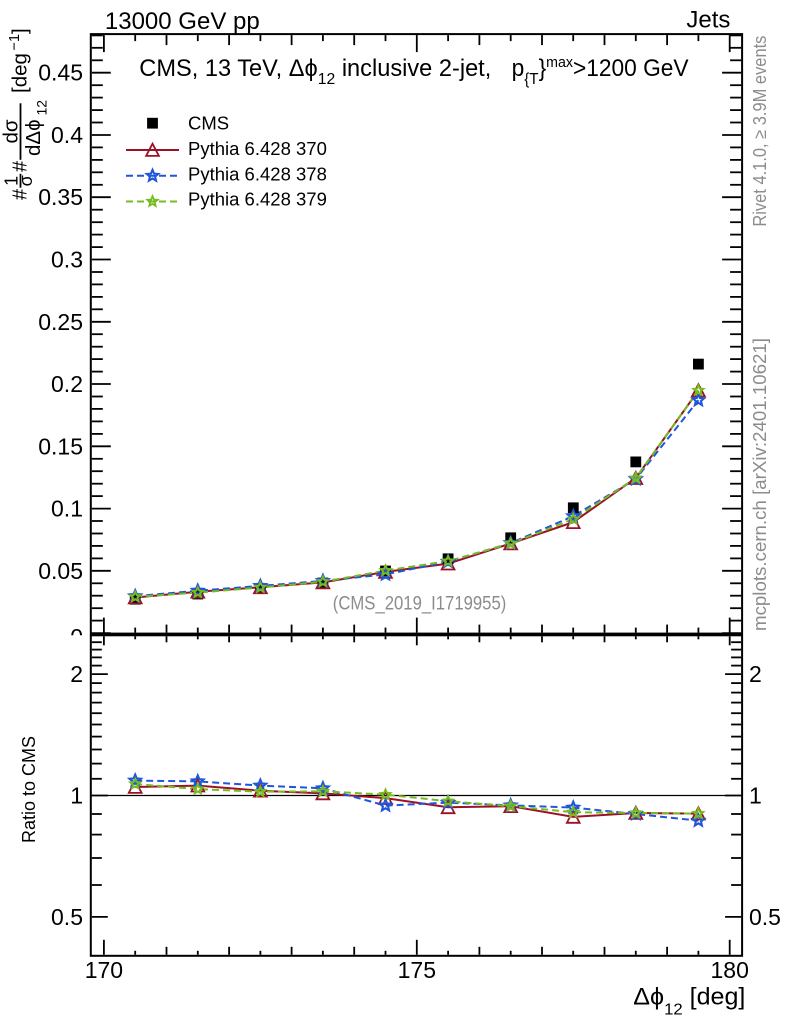 Image resolution: width=786 pixels, height=1024 pixels. Describe the element at coordinates (60, 197) in the screenshot. I see `svg-text: 0.35` at that location.